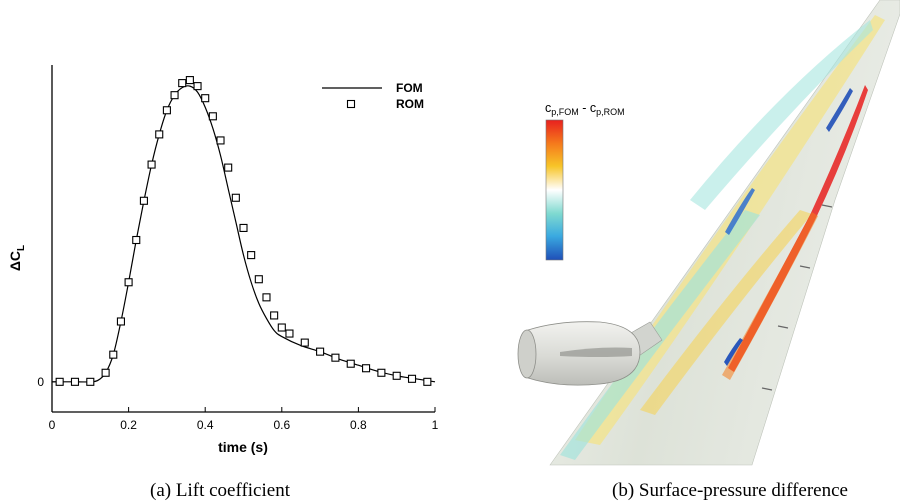 The width and height of the screenshot is (900, 503). Describe the element at coordinates (205, 425) in the screenshot. I see `x-tick-label: 0.4` at that location.